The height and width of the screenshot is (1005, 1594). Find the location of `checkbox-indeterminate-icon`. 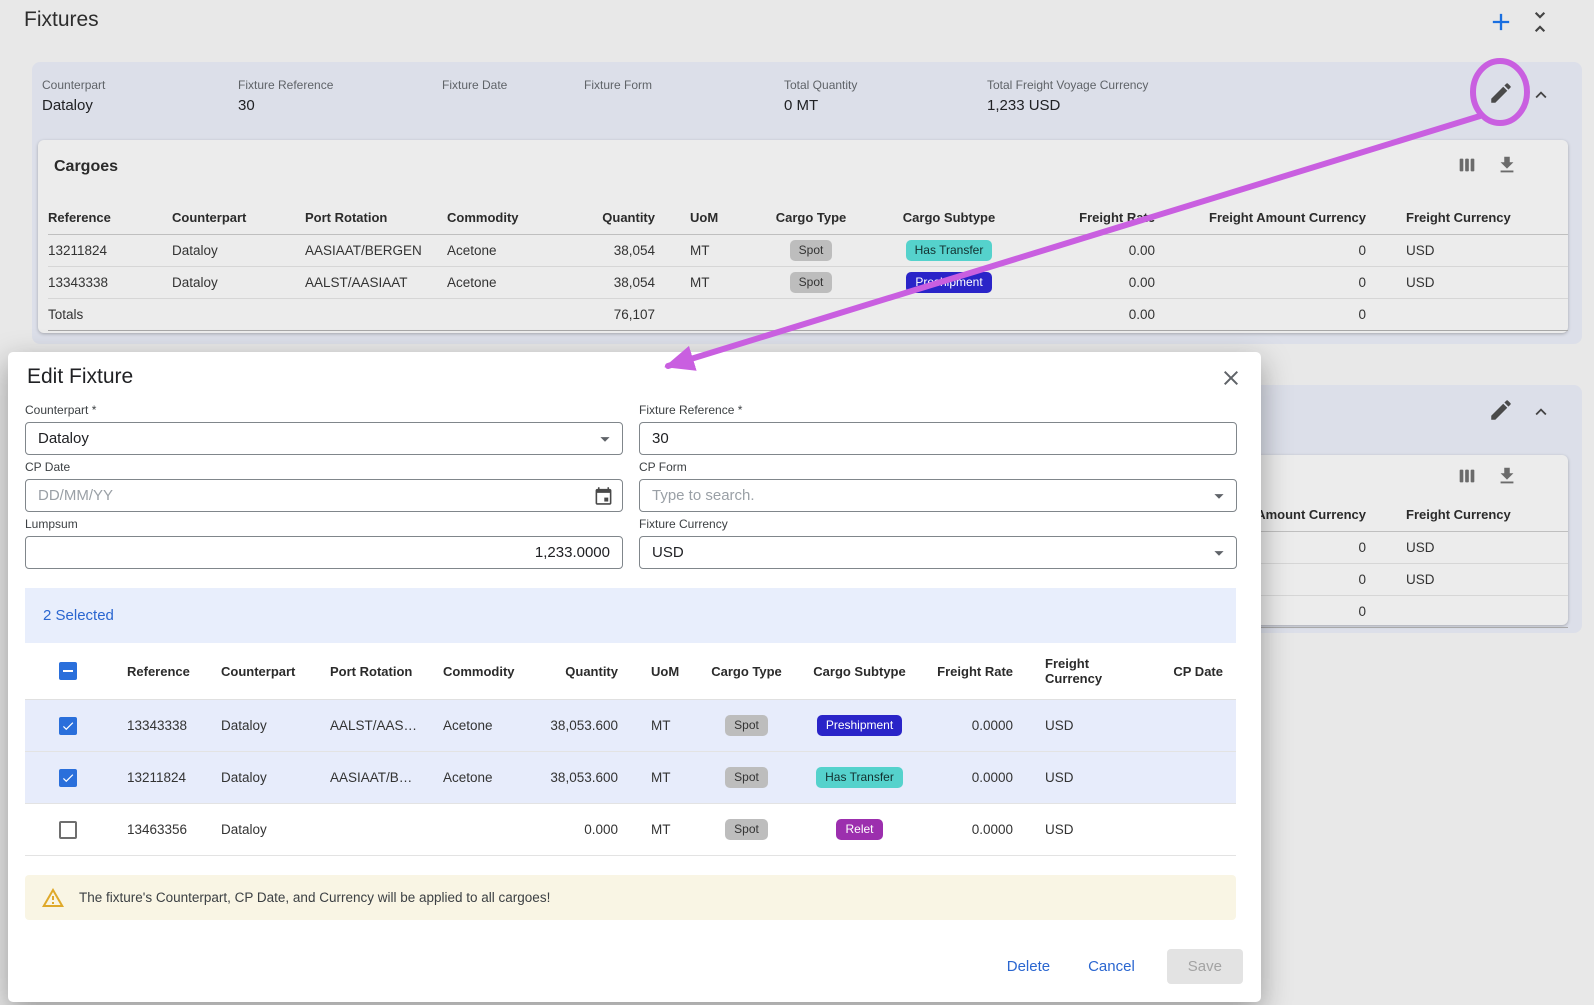

checkbox-indeterminate-icon is located at coordinates (68, 671).